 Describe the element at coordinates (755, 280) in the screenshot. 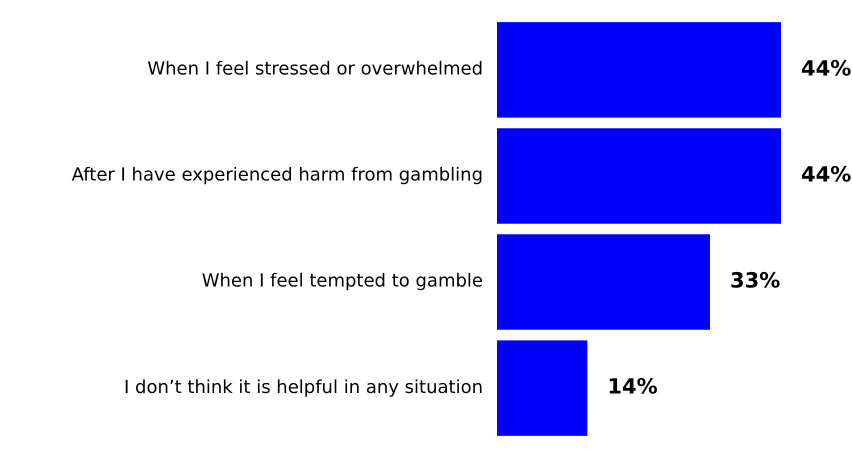

I see `data-label: 33%` at that location.